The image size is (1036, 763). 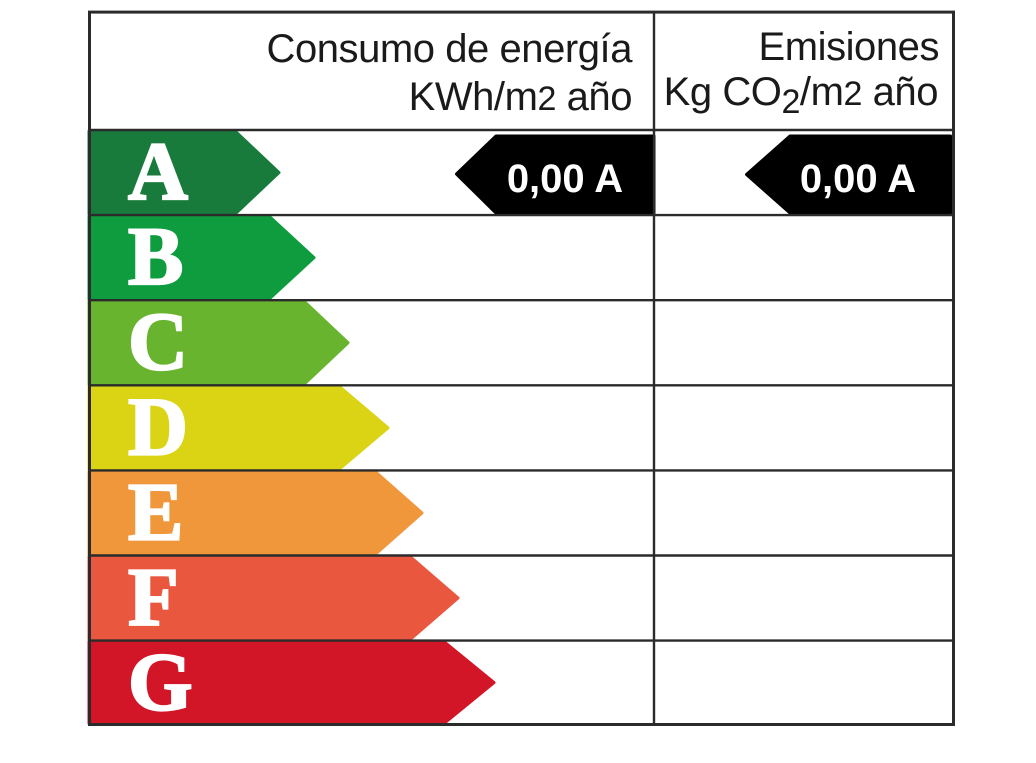 What do you see at coordinates (155, 511) in the screenshot?
I see `svg-text: E` at bounding box center [155, 511].